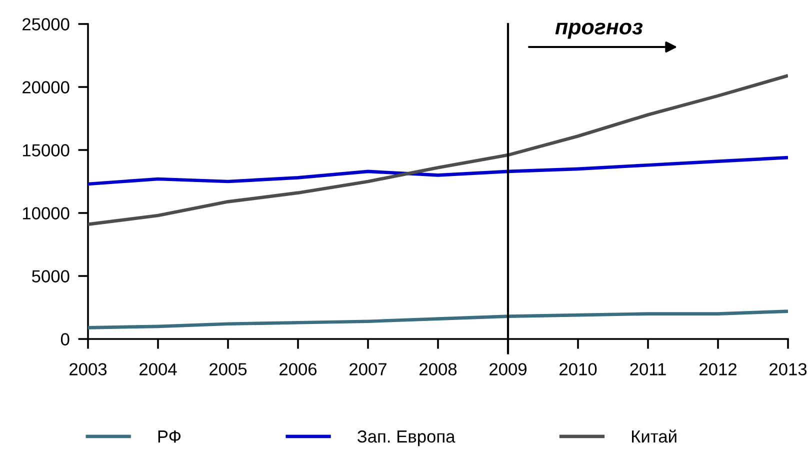 This screenshot has width=812, height=476. What do you see at coordinates (158, 369) in the screenshot?
I see `x-tick-label: 2004` at bounding box center [158, 369].